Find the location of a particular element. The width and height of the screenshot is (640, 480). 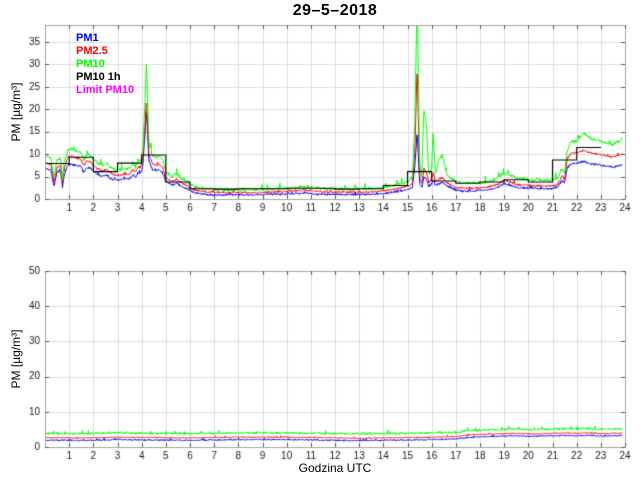

y-axis-label-bottom: PM [µg/m³] is located at coordinates (16, 359).